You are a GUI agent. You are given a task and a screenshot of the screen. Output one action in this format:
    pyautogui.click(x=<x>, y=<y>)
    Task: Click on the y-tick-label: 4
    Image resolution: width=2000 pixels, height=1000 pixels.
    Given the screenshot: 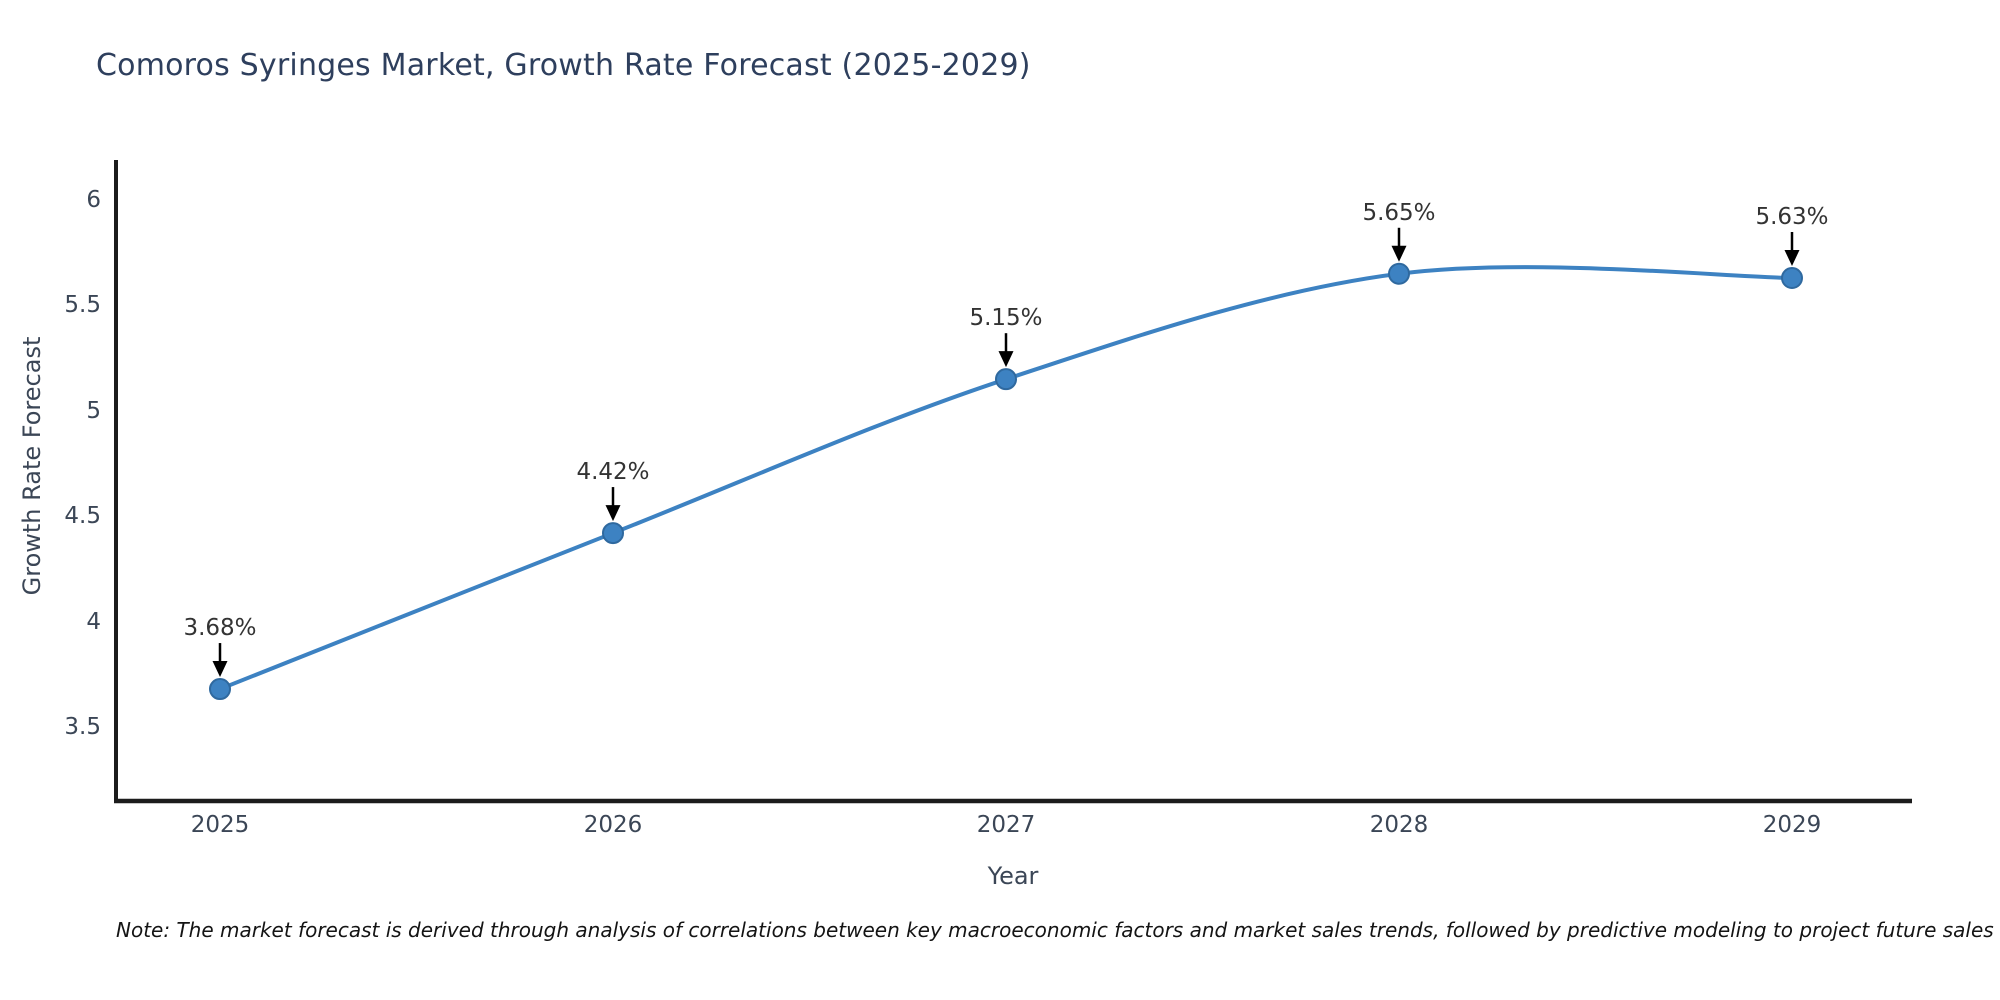 What is the action you would take?
    pyautogui.click(x=93, y=621)
    